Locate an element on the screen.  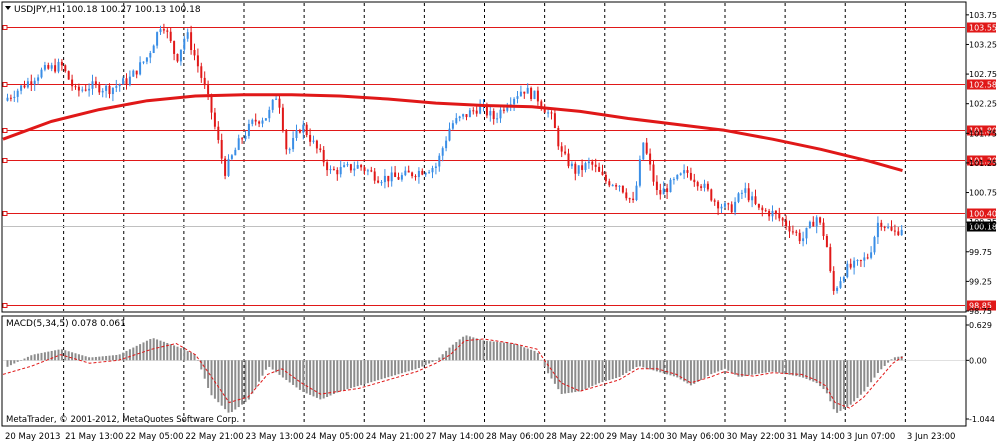
price-tick-label: 101.75 is located at coordinates (983, 133).